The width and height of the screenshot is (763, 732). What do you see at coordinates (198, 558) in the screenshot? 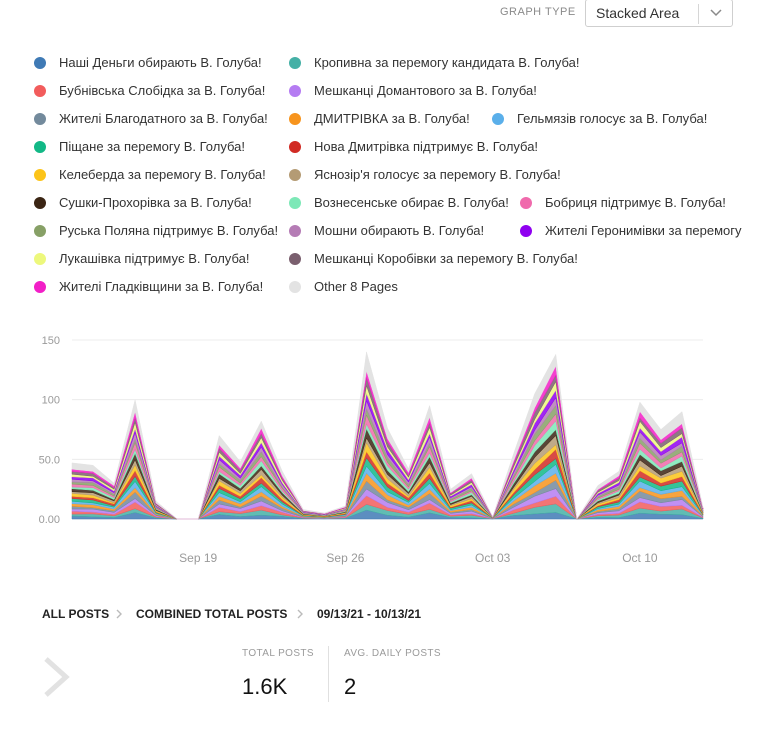
I see `x-tick-label: Sep 19` at bounding box center [198, 558].